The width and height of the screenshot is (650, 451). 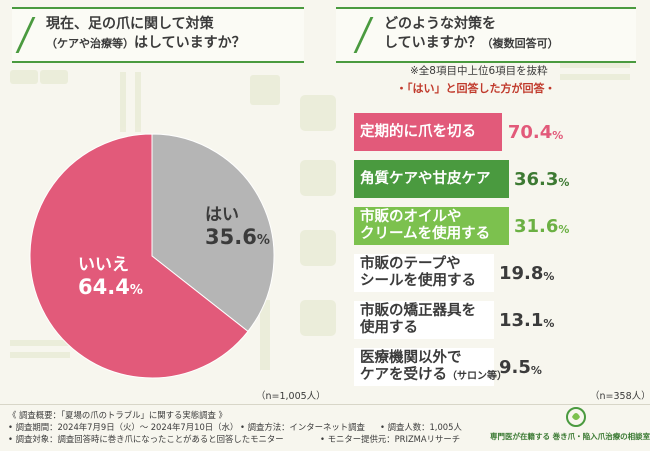 I want to click on bar-value-2: 31.6%, so click(x=541, y=226).